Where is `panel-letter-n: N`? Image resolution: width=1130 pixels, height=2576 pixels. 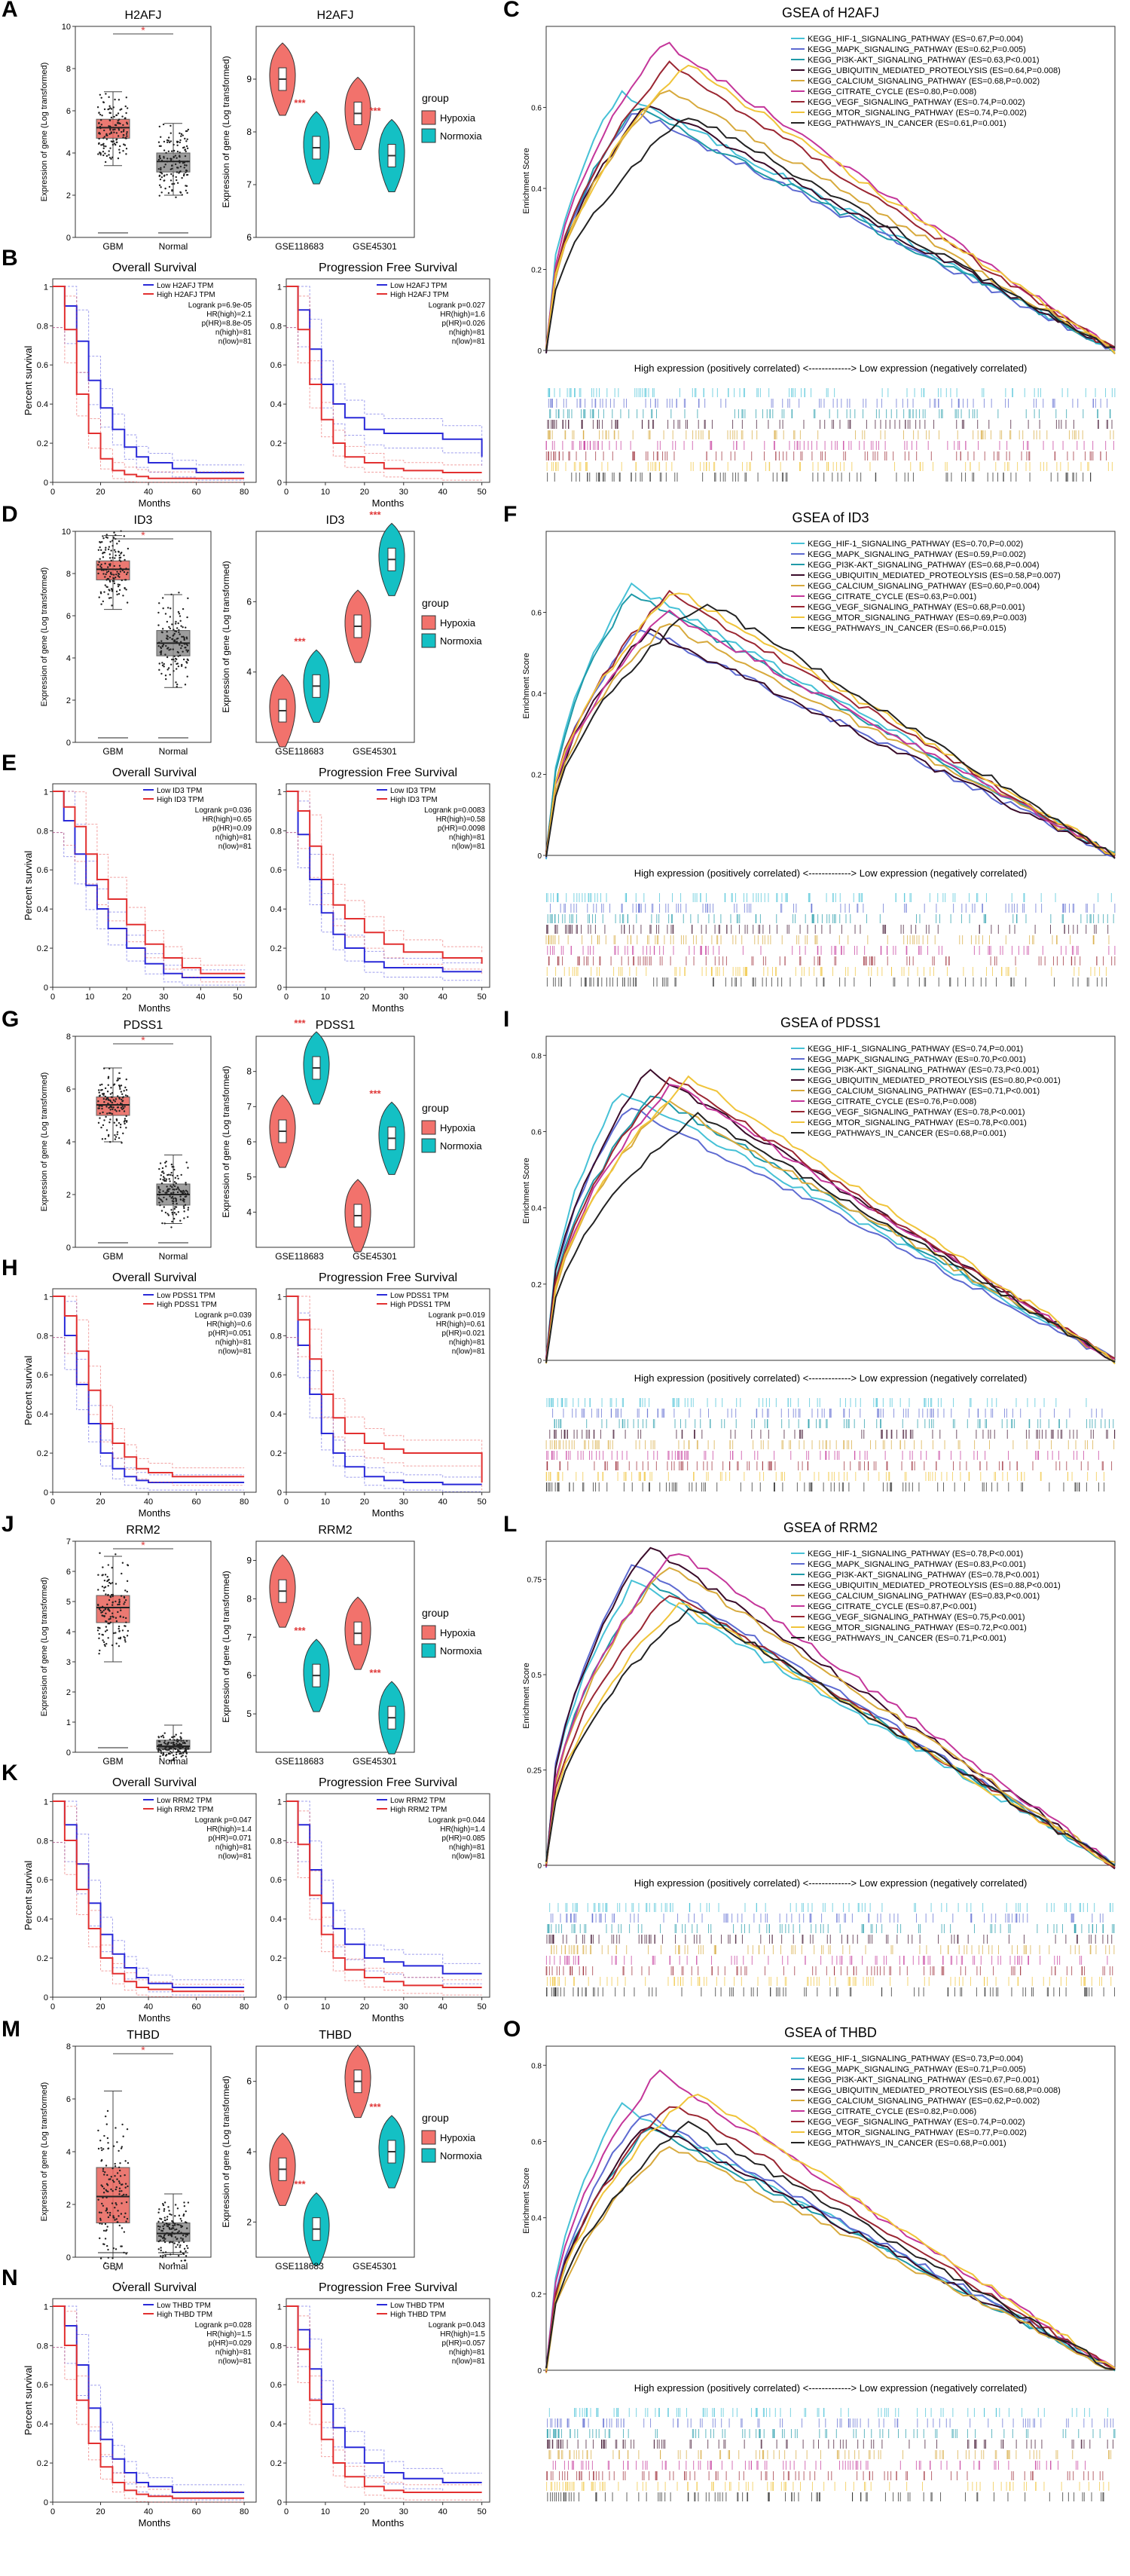
panel-letter-n: N is located at coordinates (10, 2277).